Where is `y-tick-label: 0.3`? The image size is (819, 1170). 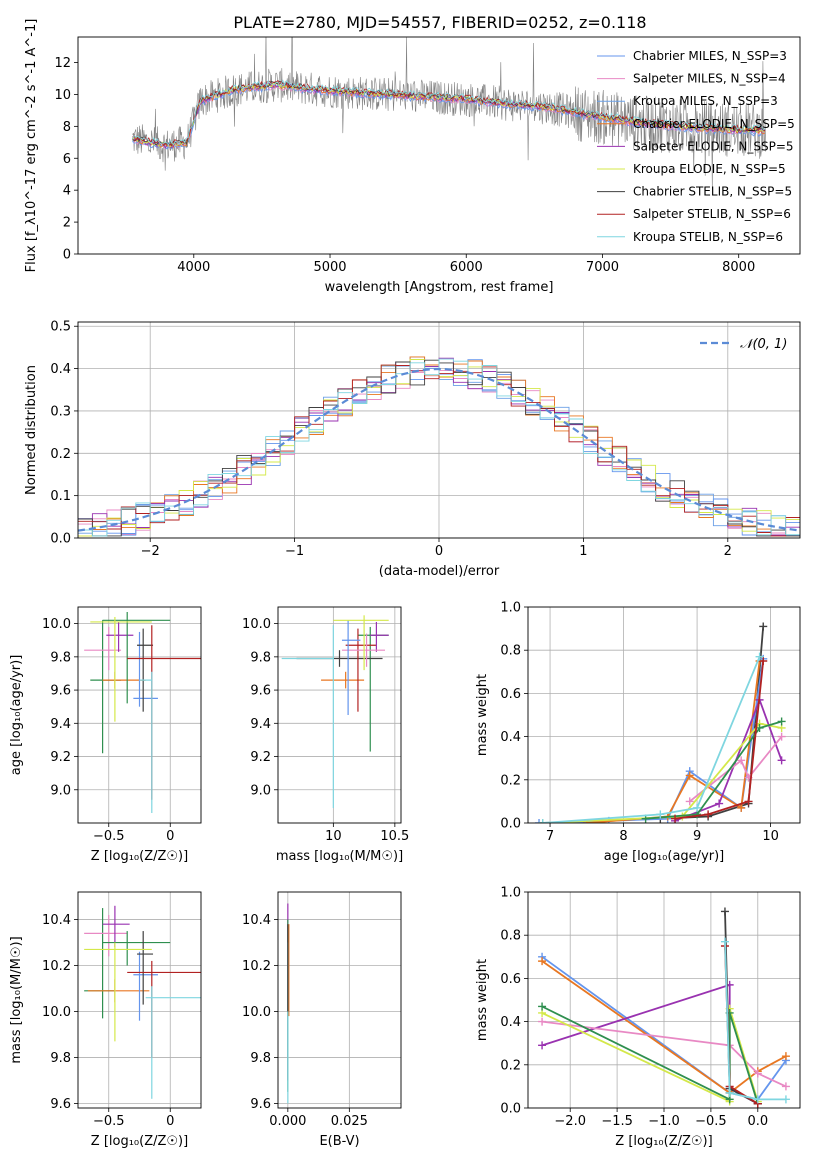 y-tick-label: 0.3 is located at coordinates (60, 411).